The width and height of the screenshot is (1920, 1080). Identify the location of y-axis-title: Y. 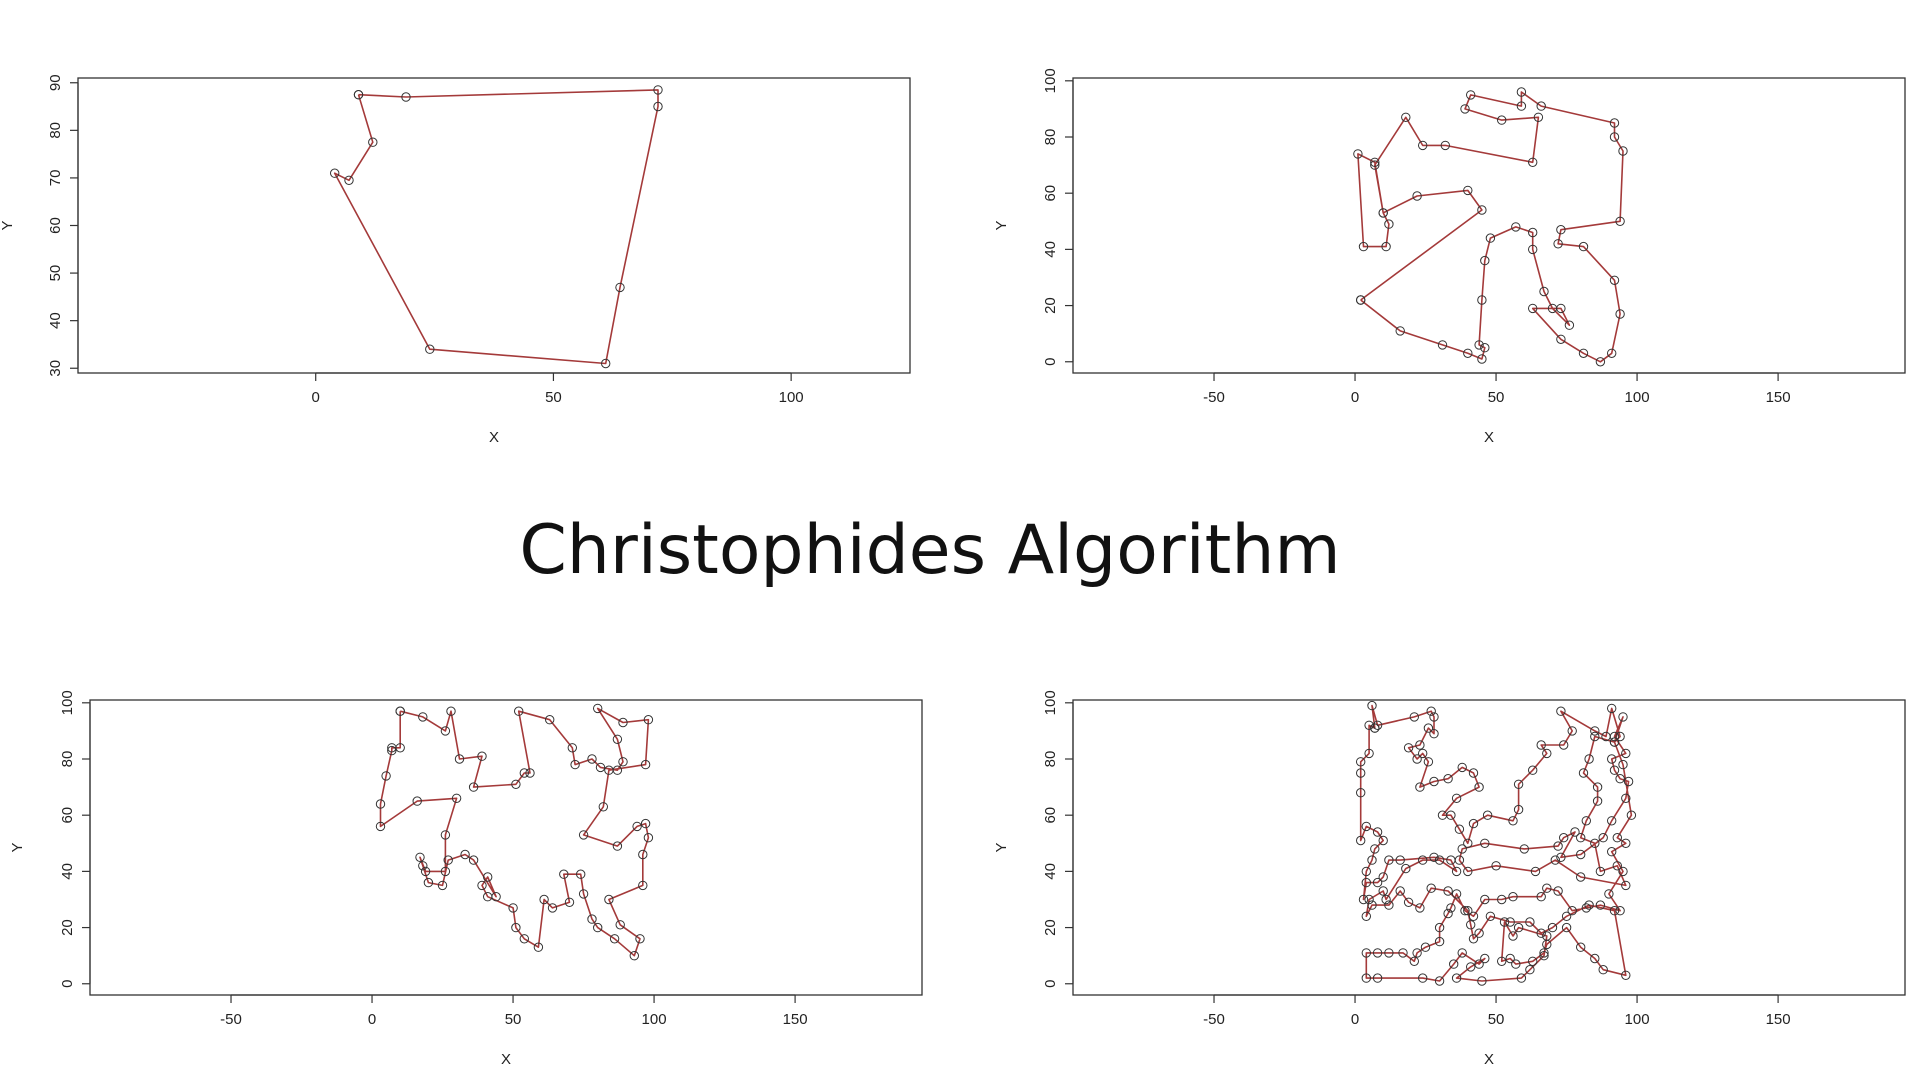
(1001, 225).